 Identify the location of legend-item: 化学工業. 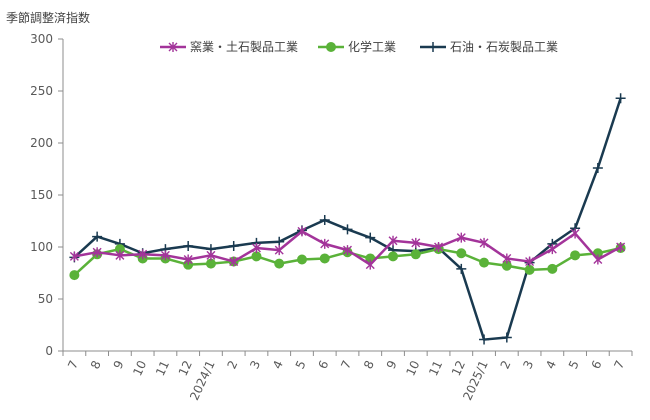
(357, 46).